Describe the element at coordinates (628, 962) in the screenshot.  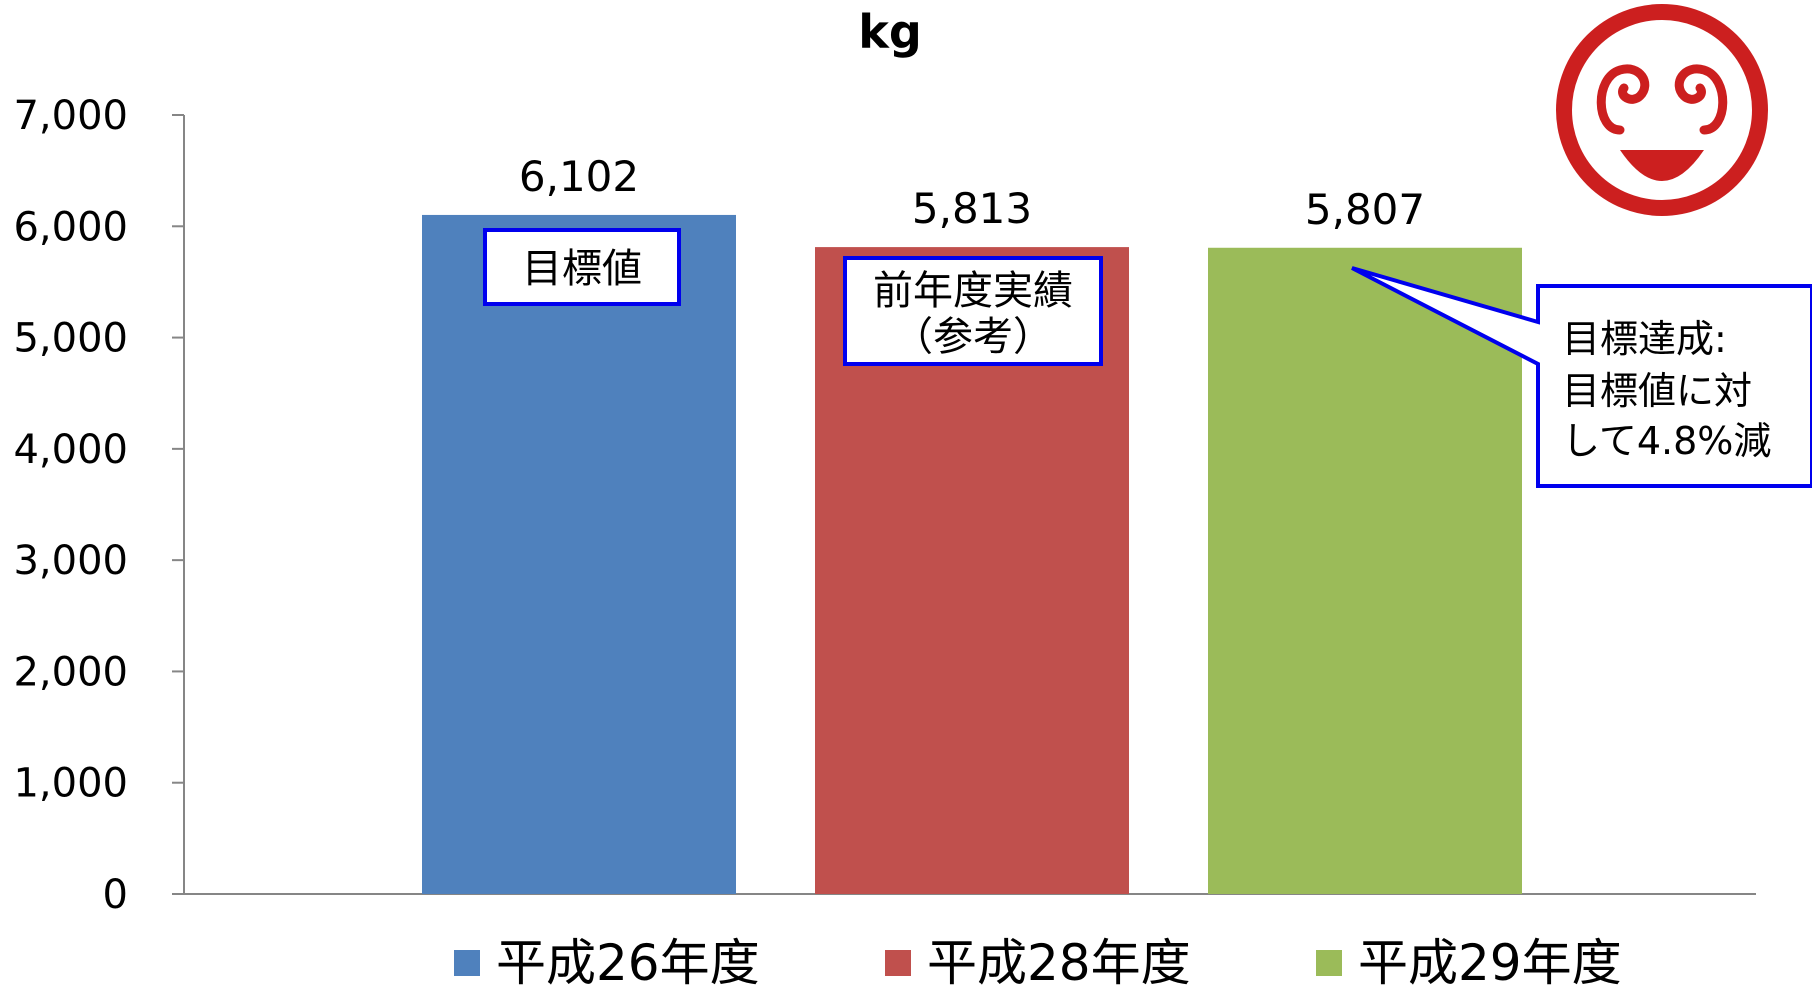
I see `legend-label: 平成26年度` at that location.